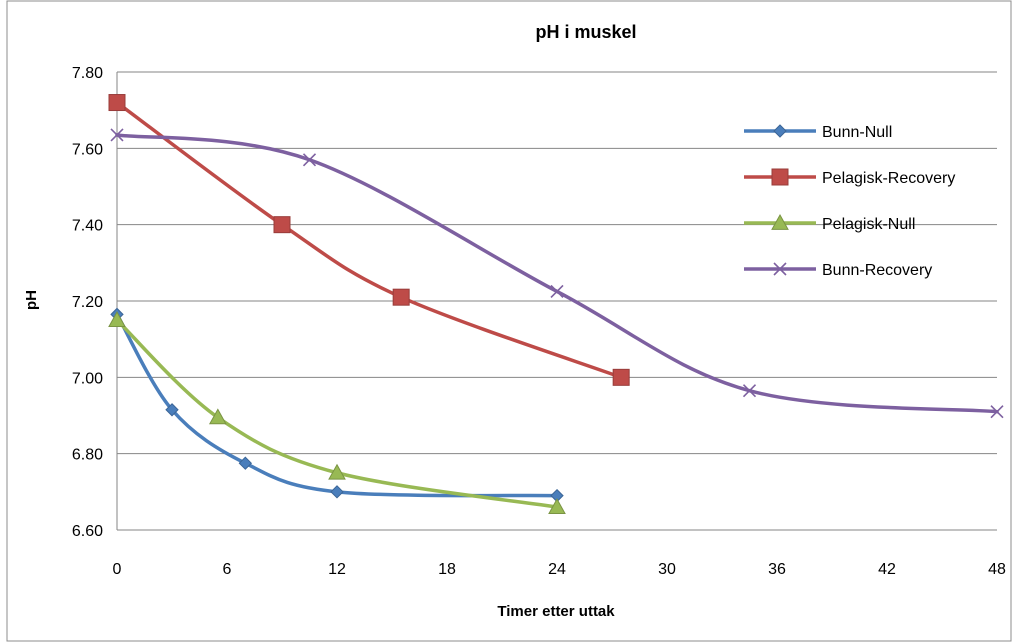 This screenshot has width=1013, height=643. I want to click on series-bunn-null, so click(337, 405).